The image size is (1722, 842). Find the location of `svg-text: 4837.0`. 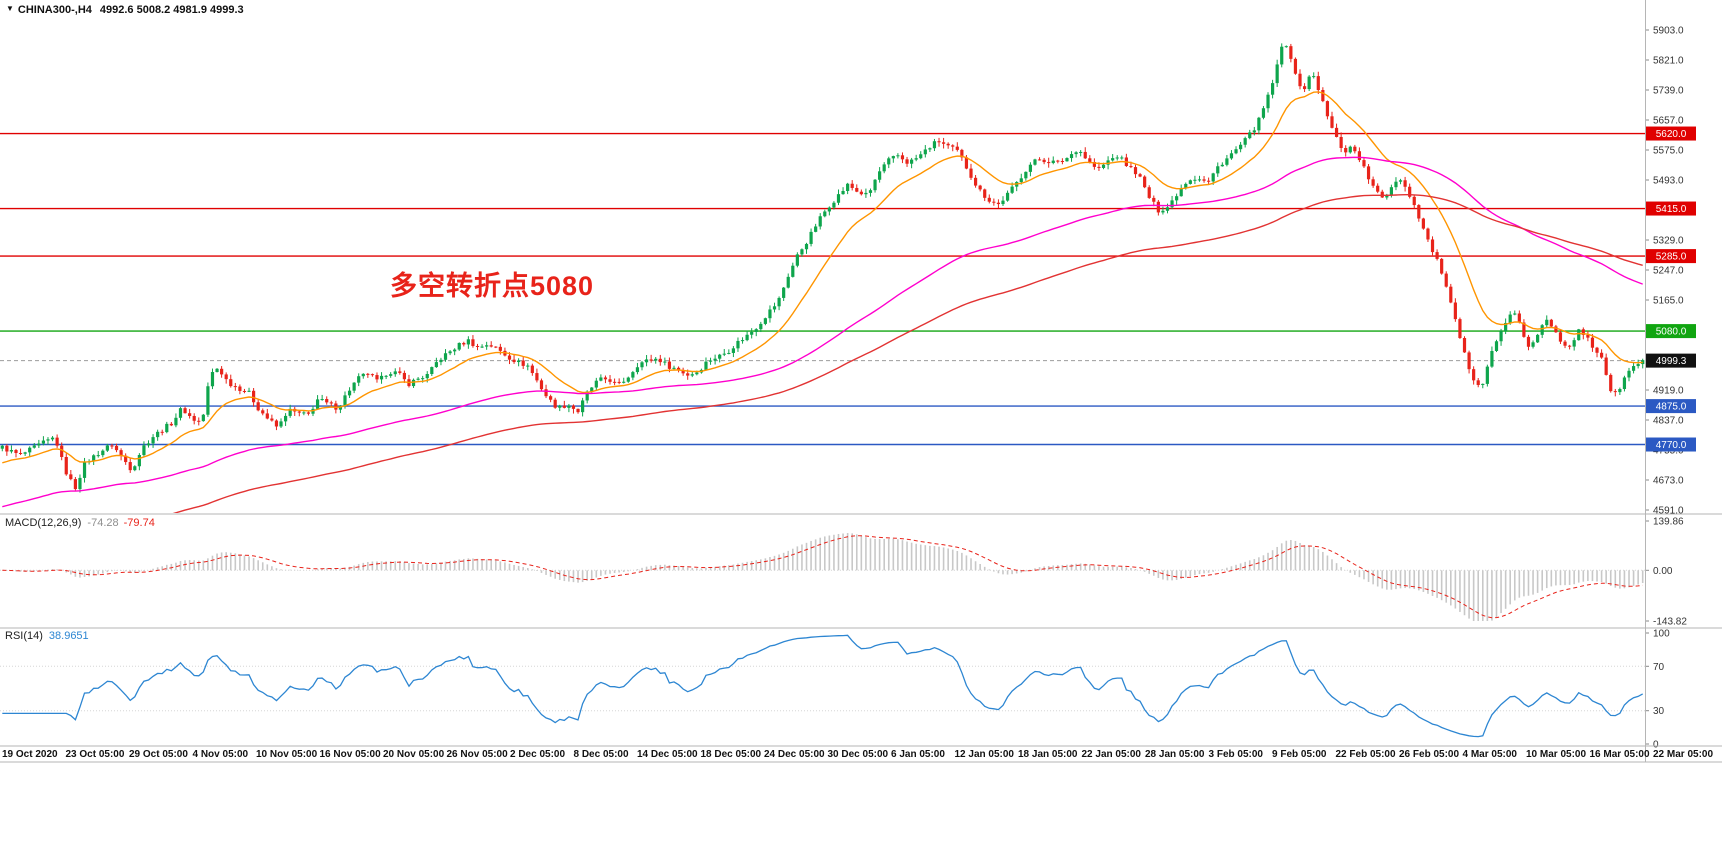

svg-text: 4837.0 is located at coordinates (1668, 421).